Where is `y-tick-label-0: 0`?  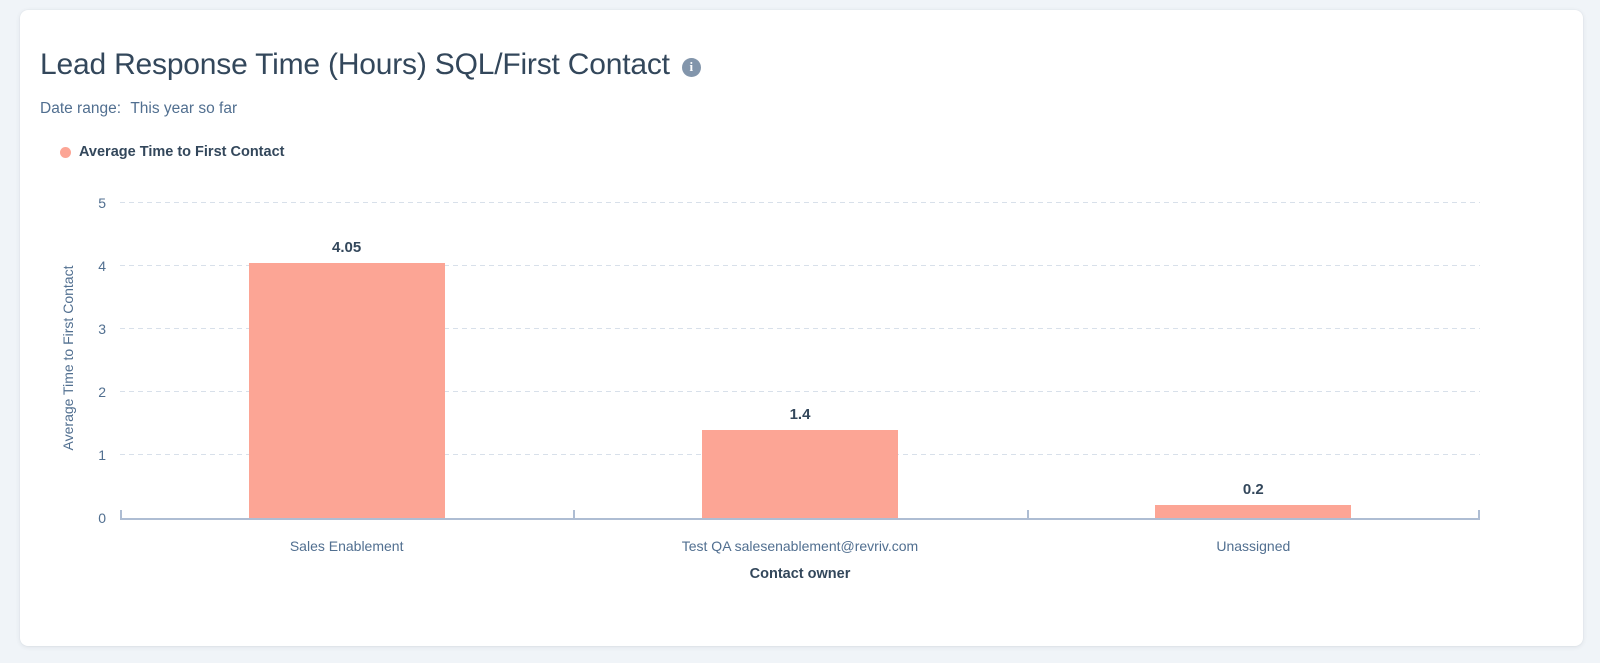 y-tick-label-0: 0 is located at coordinates (102, 518).